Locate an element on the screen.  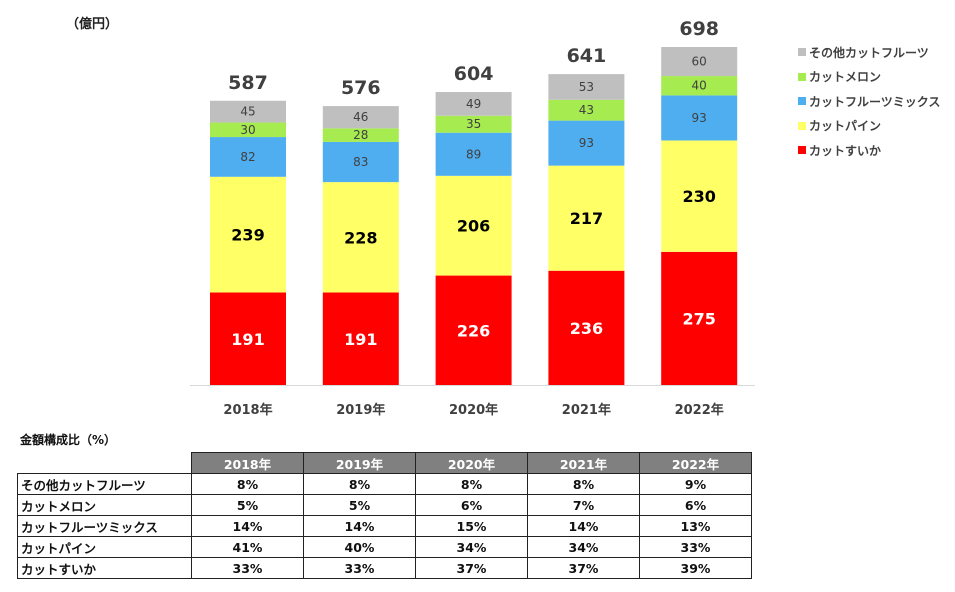
row-header: その他カットフルーツ is located at coordinates (104, 484).